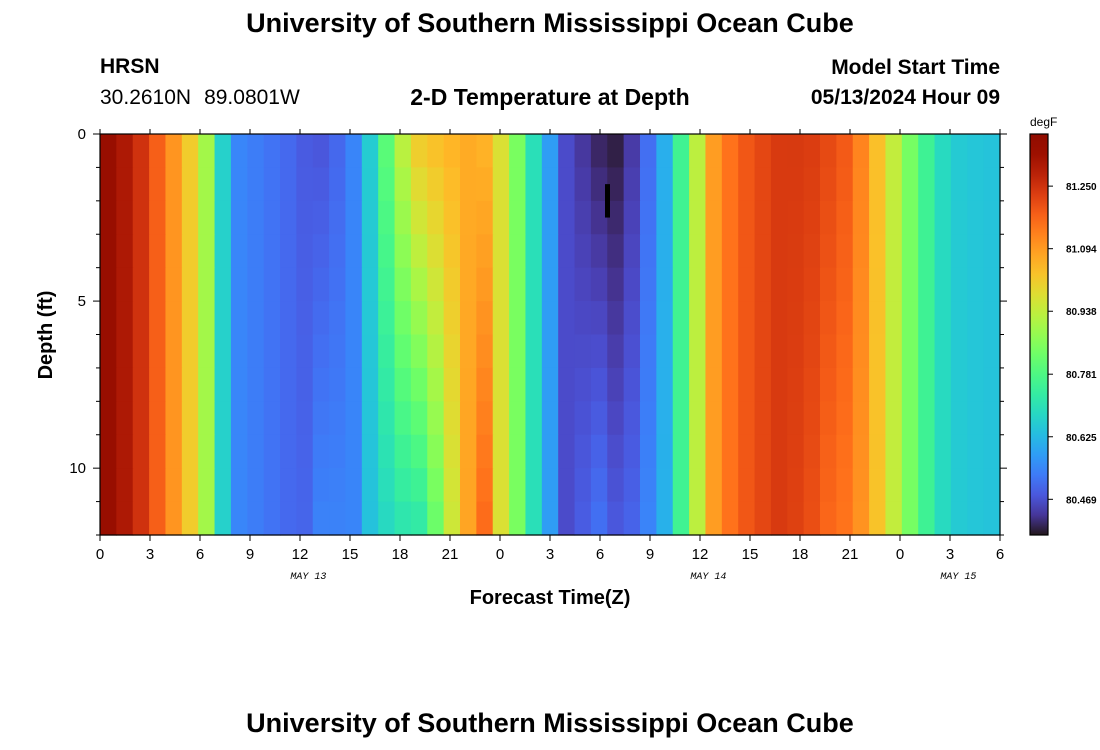 The image size is (1100, 750). What do you see at coordinates (150, 554) in the screenshot?
I see `x-tick-label: 3` at bounding box center [150, 554].